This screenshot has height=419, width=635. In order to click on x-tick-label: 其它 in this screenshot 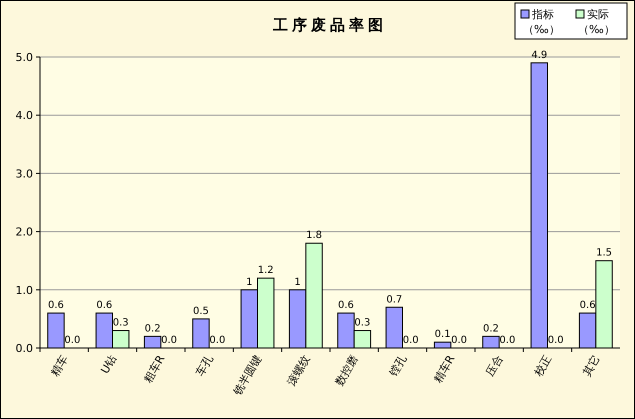, I will do `click(591, 366)`.